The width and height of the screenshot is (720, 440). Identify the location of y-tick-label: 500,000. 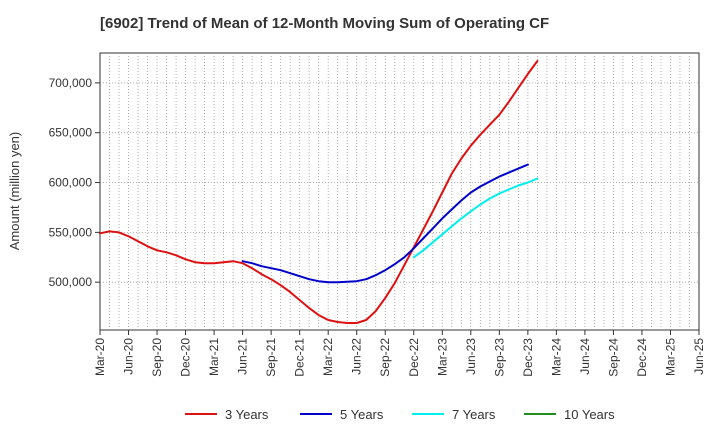
(71, 282).